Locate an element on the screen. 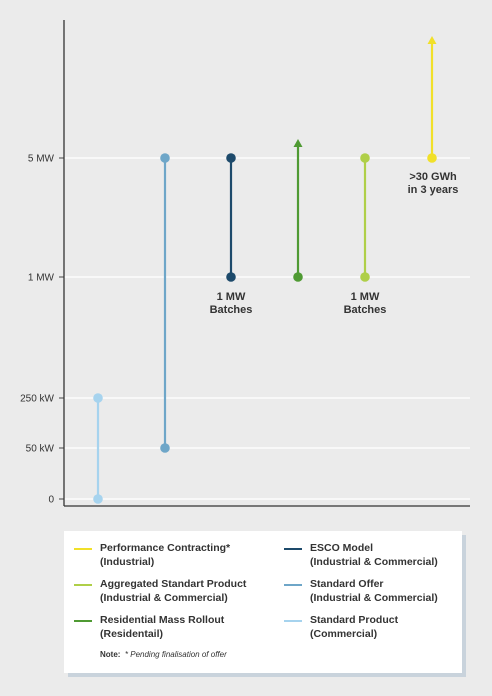 This screenshot has height=696, width=492. range-low-point-aggregated-standart-product-industrial-commercial is located at coordinates (365, 277).